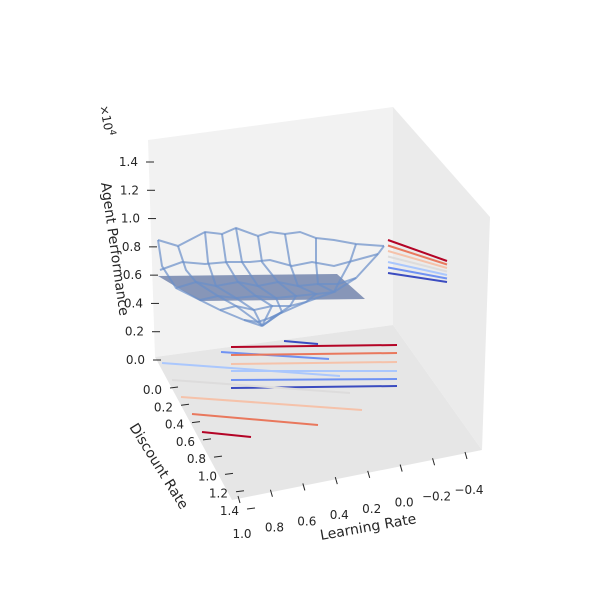 The image size is (600, 600). What do you see at coordinates (274, 528) in the screenshot?
I see `x-tick-label: 0.8` at bounding box center [274, 528].